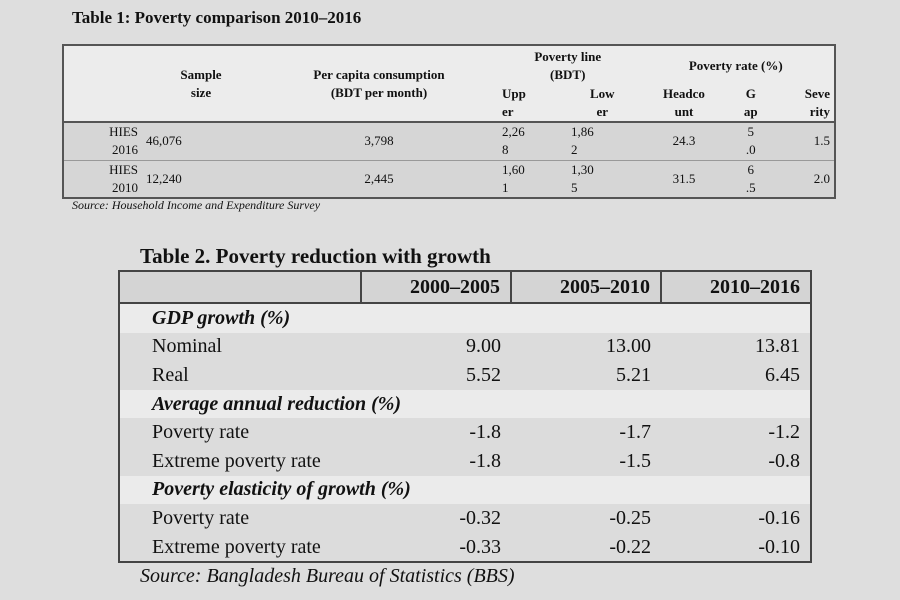  I want to click on cell-value: -0.16, so click(736, 518).